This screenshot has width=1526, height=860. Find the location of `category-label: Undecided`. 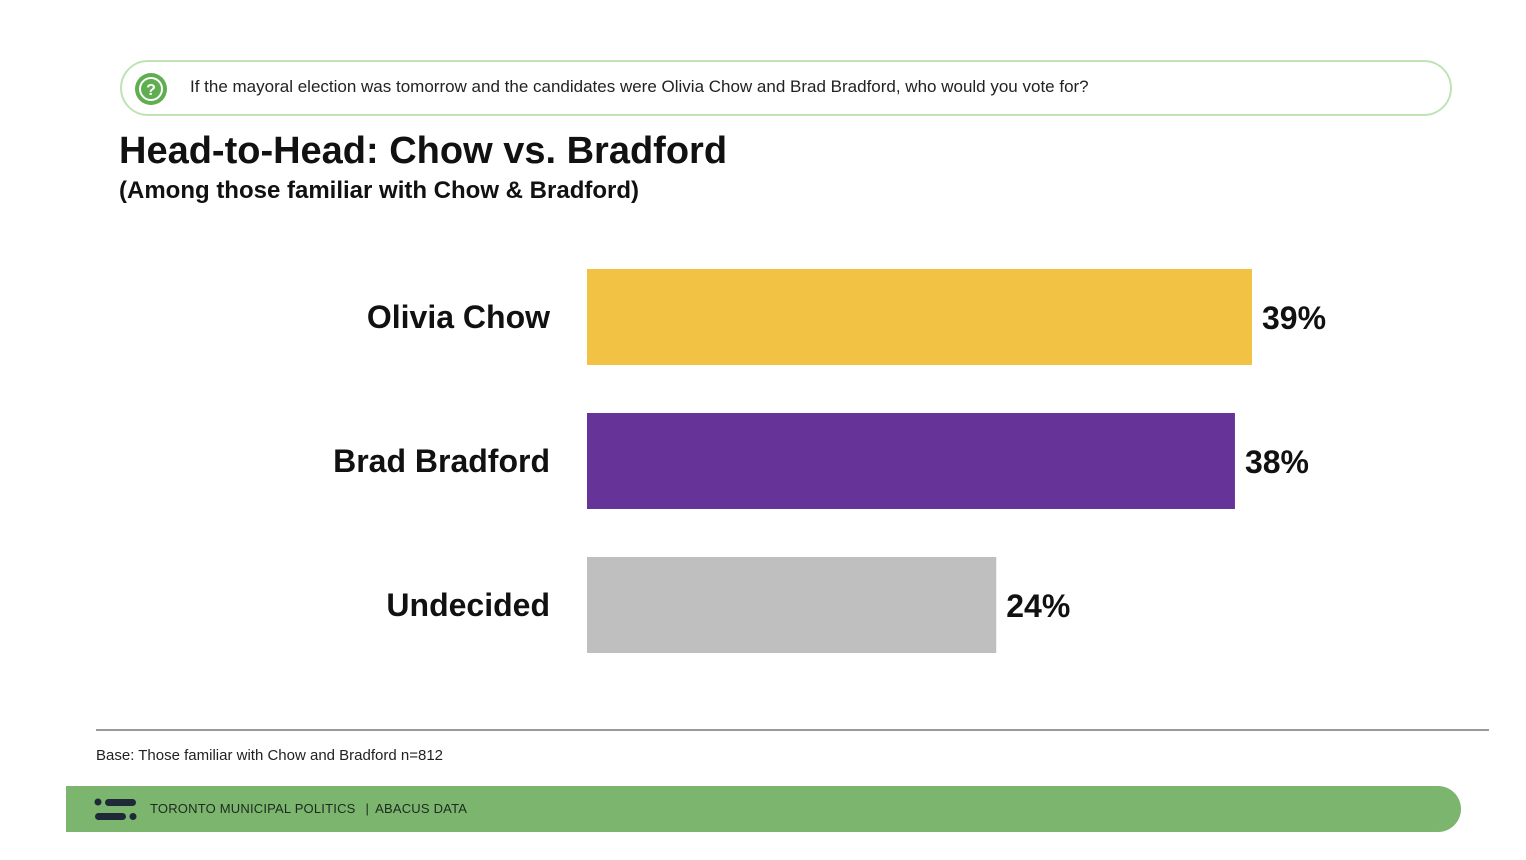

category-label: Undecided is located at coordinates (468, 605).